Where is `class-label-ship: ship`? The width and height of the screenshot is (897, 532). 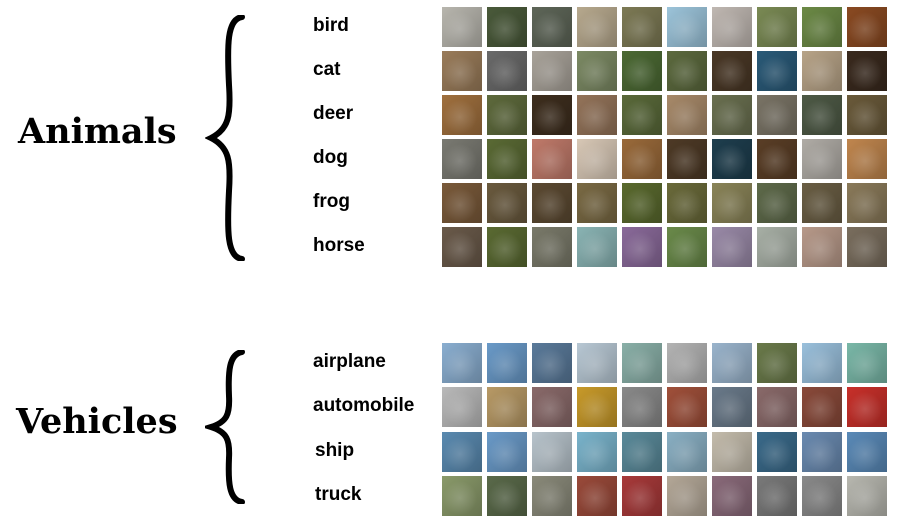
class-label-ship: ship is located at coordinates (335, 450).